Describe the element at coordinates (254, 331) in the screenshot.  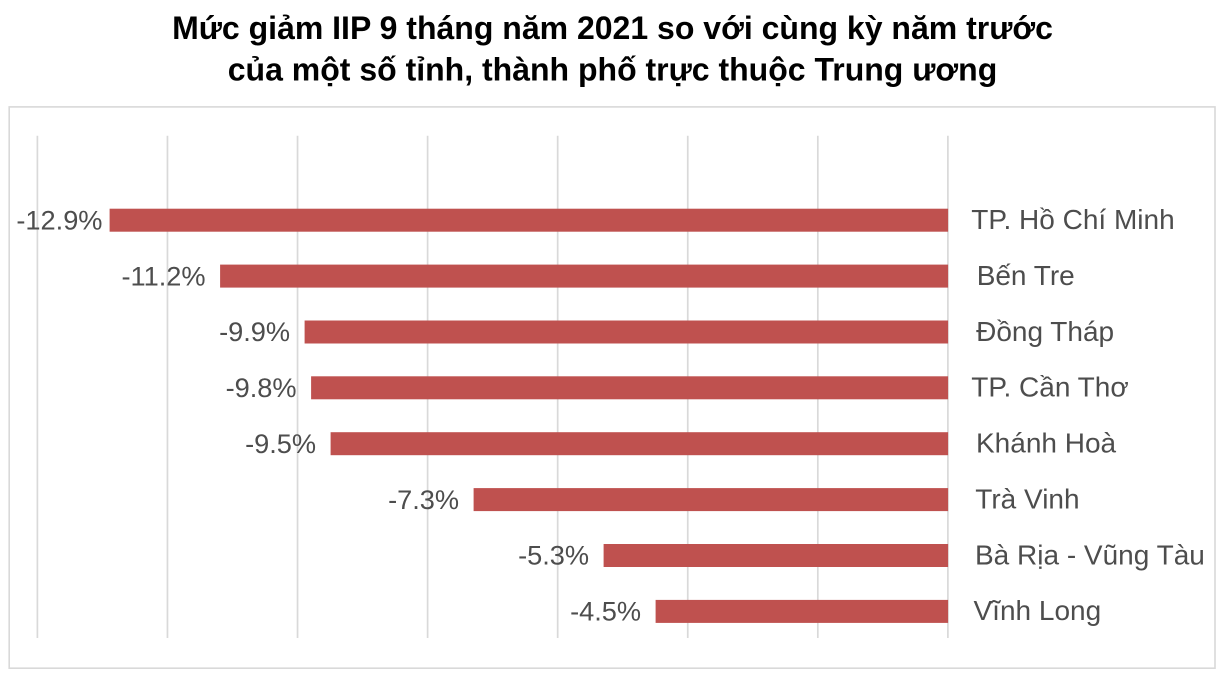
I see `svg-text: -9.9%` at that location.